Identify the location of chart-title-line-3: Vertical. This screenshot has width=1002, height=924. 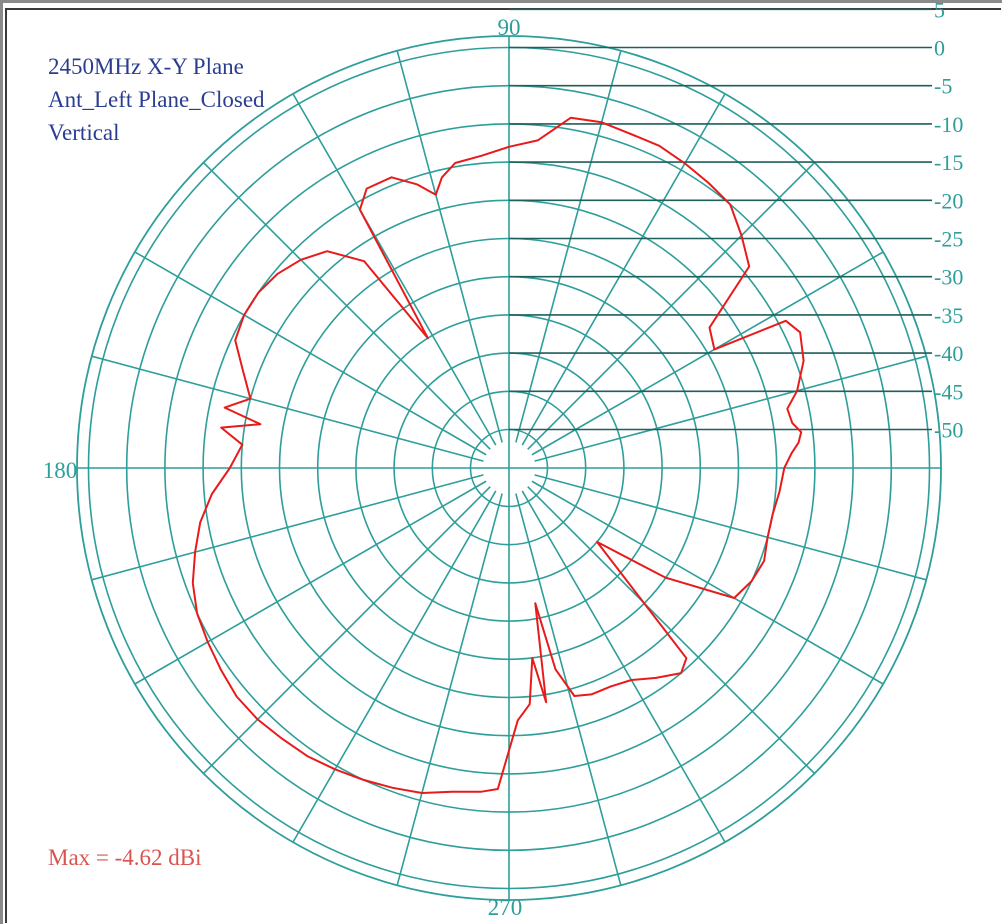
(84, 132).